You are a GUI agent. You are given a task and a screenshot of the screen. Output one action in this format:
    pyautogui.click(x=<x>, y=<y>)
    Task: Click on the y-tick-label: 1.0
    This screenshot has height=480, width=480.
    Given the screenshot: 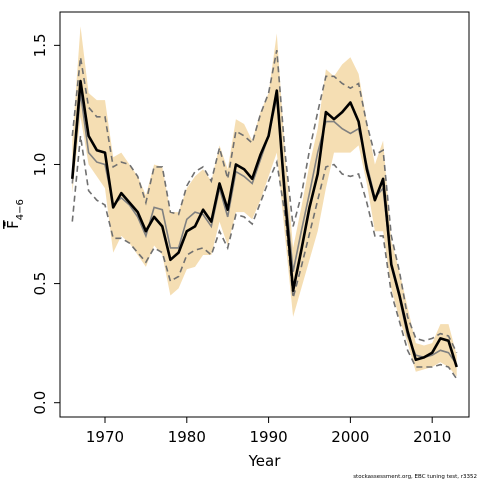 What is the action you would take?
    pyautogui.click(x=40, y=165)
    